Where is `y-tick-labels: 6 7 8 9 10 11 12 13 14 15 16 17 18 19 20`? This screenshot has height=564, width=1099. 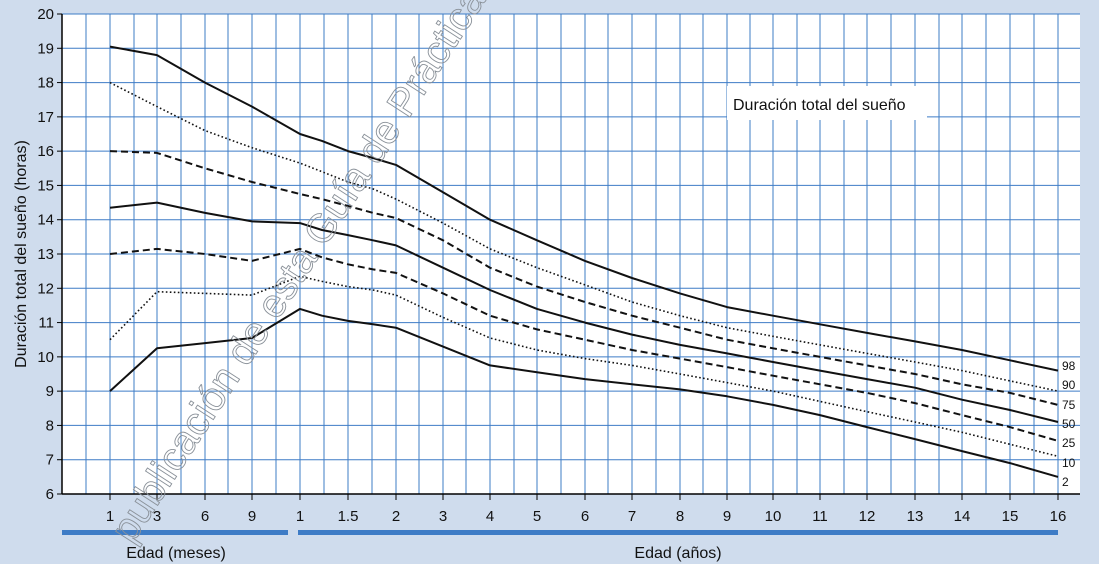 y-tick-labels: 6 7 8 9 10 11 12 13 14 15 16 17 18 19 20 is located at coordinates (49, 254).